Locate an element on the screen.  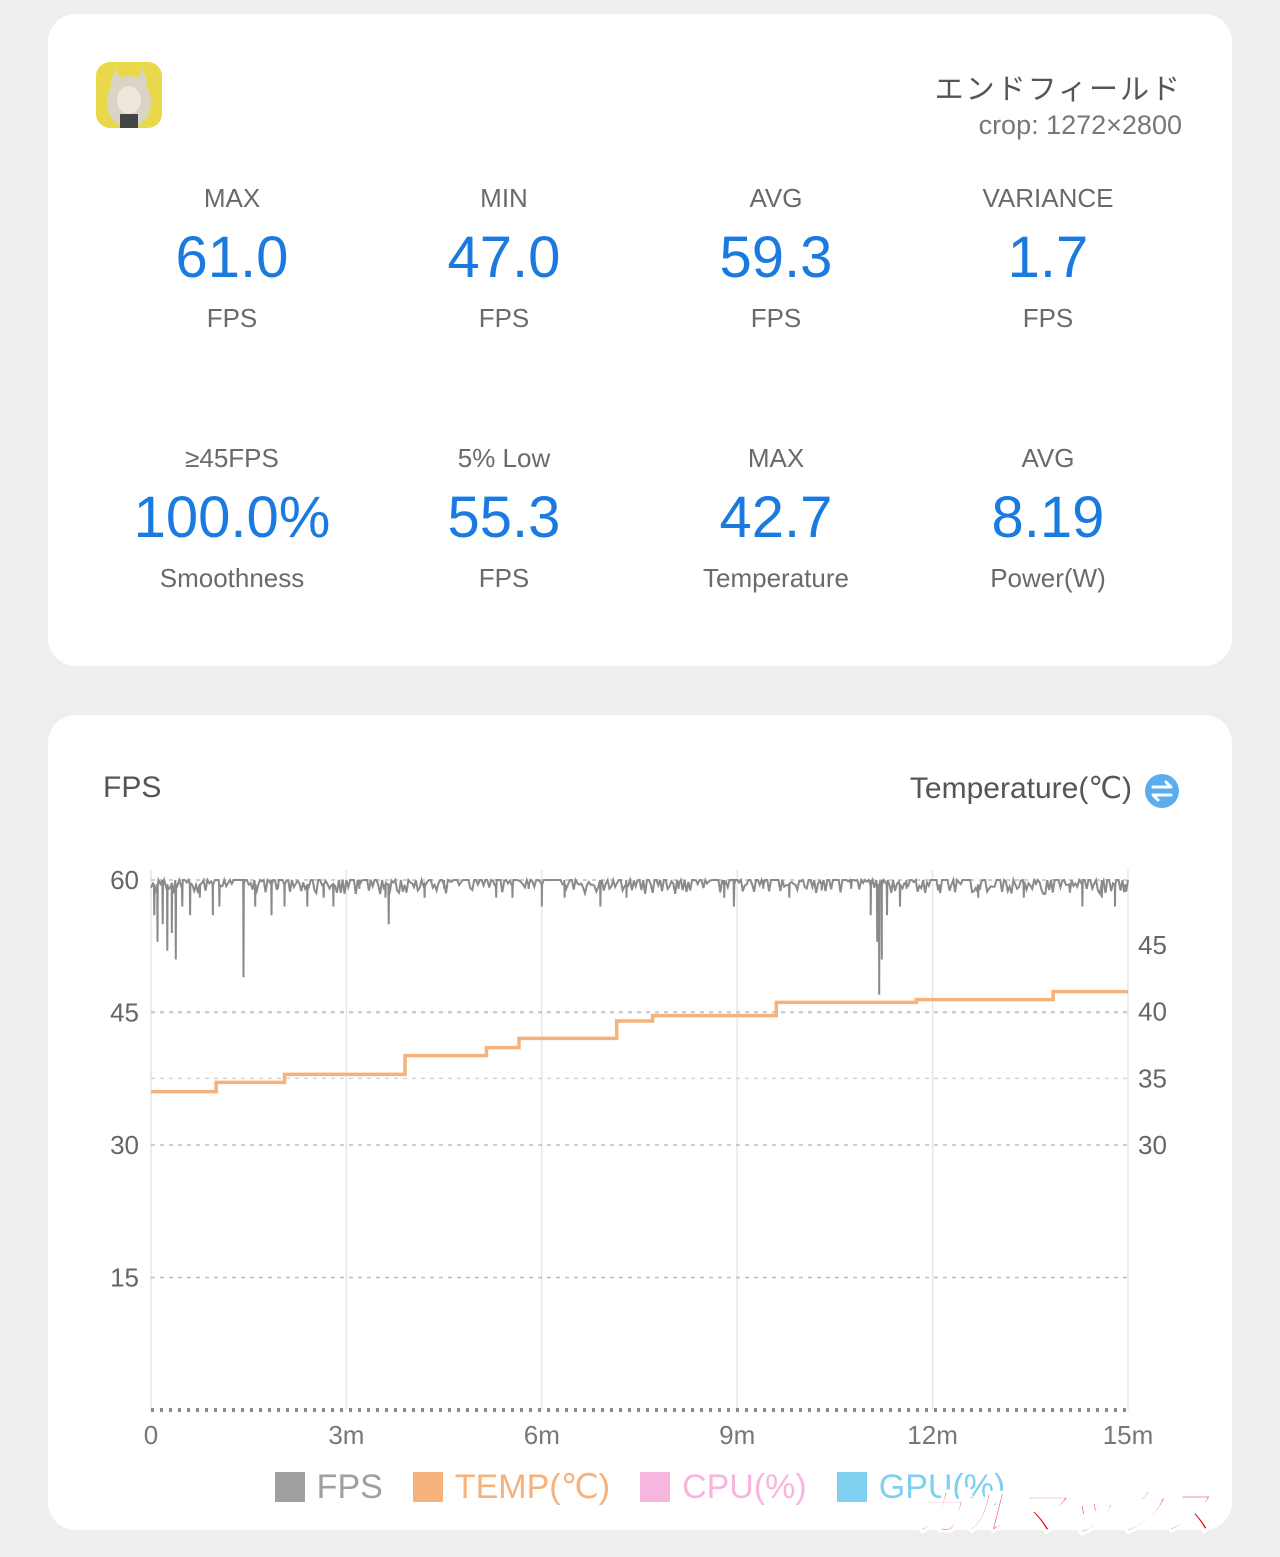
y-right-tick-label: 30 is located at coordinates (1152, 1145).